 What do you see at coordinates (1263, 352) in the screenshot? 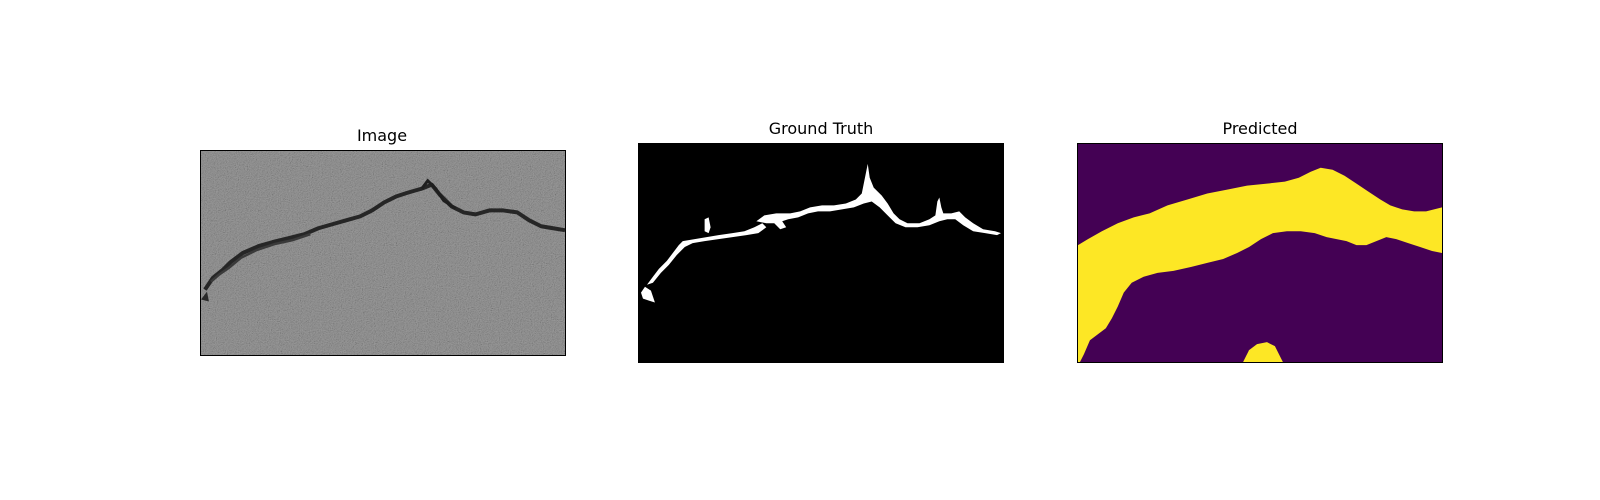
I see `predicted-blob` at bounding box center [1263, 352].